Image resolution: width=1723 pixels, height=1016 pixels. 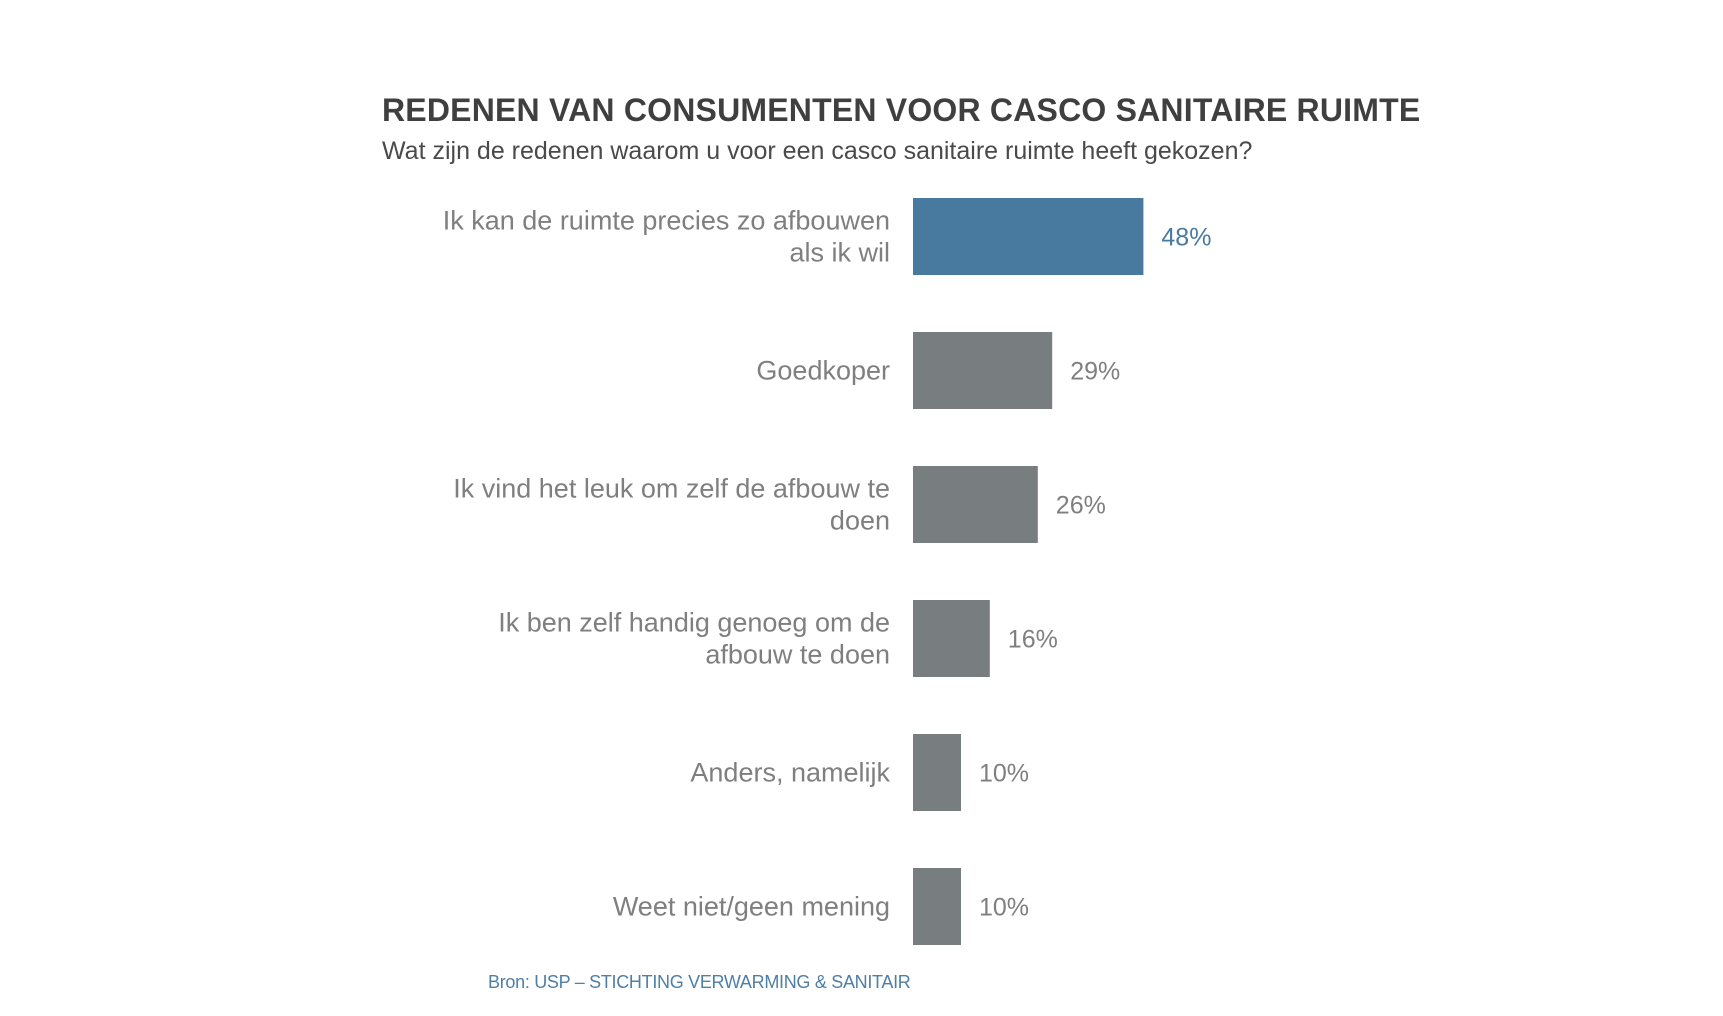 What do you see at coordinates (1033, 640) in the screenshot?
I see `value-label: 16%` at bounding box center [1033, 640].